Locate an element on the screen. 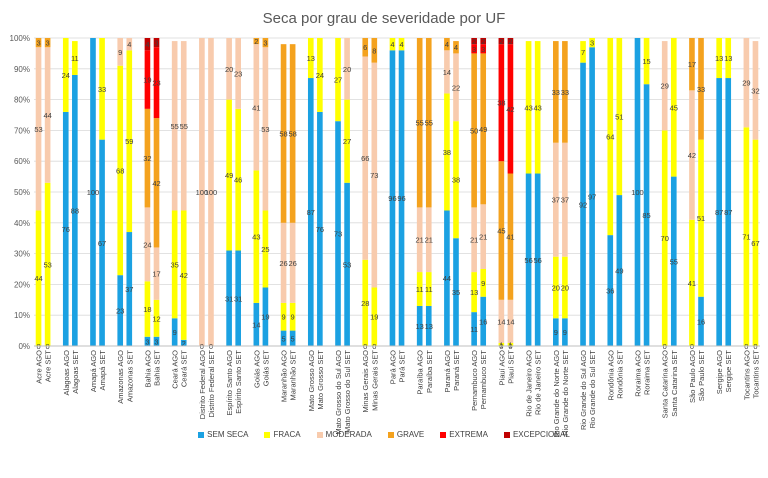 The height and width of the screenshot is (478, 768). legend-swatch is located at coordinates (267, 434).